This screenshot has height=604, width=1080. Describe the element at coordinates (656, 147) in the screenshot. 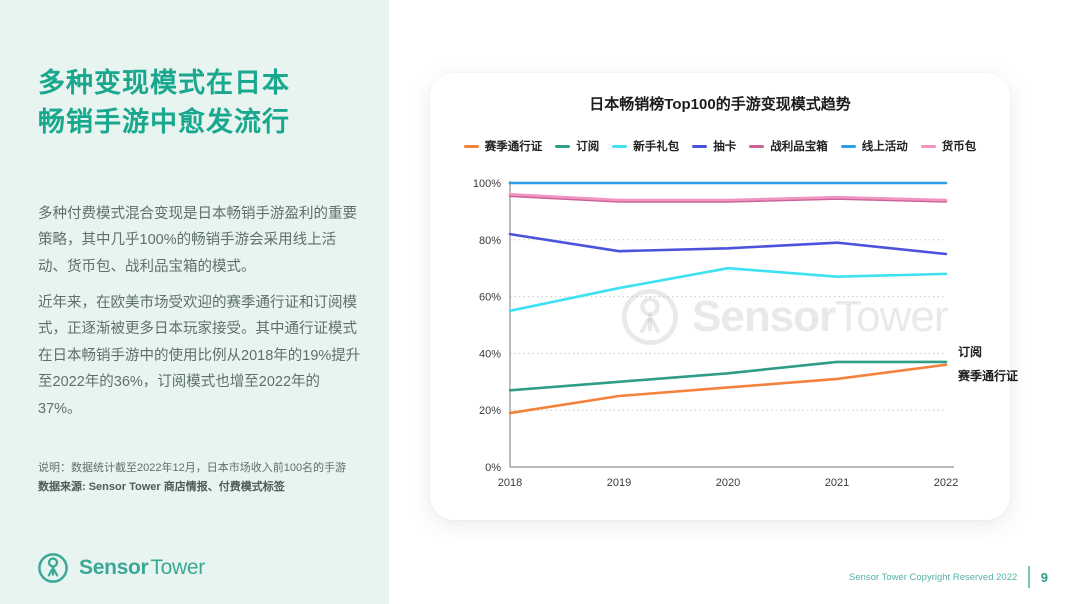

I see `legend-label: 新手礼包` at that location.